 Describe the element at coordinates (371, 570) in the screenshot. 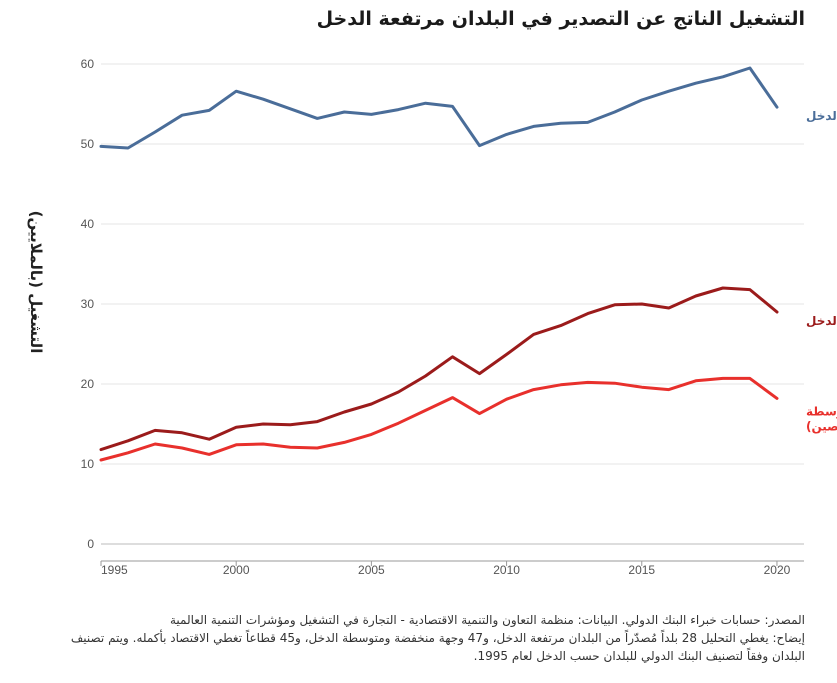

I see `x-tick-label: 2005` at that location.